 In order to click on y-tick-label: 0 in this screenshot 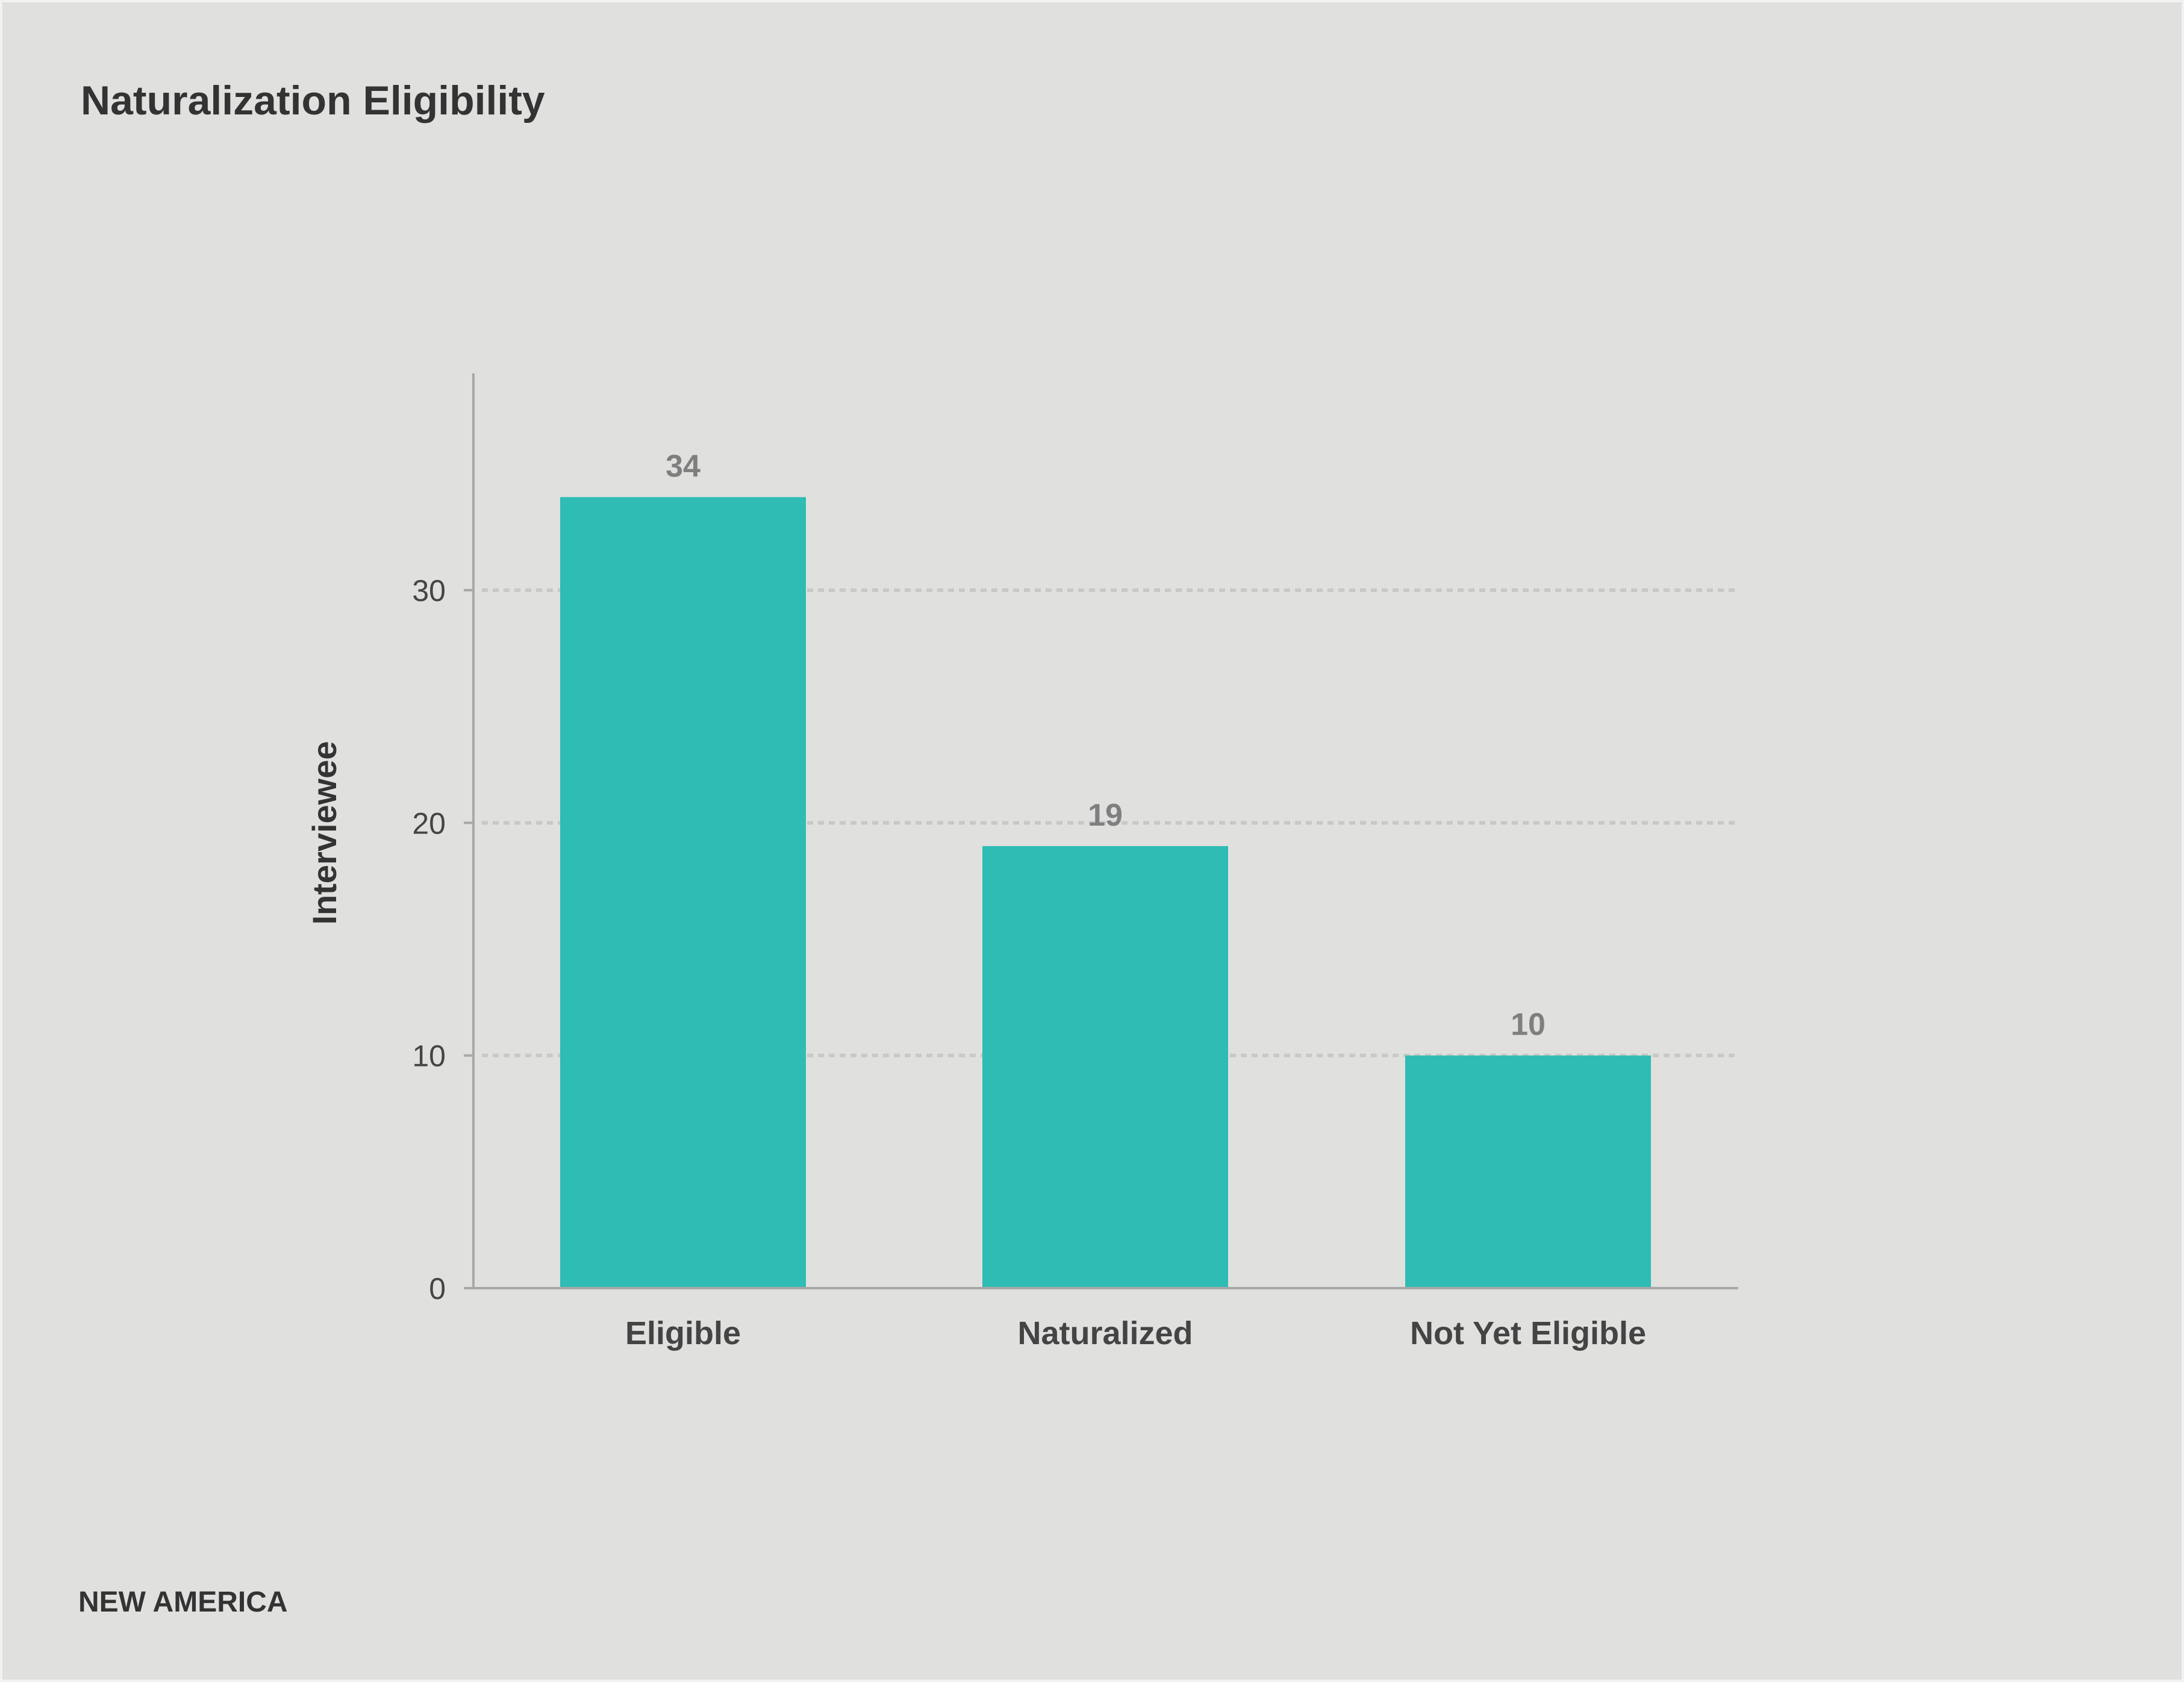, I will do `click(438, 1289)`.